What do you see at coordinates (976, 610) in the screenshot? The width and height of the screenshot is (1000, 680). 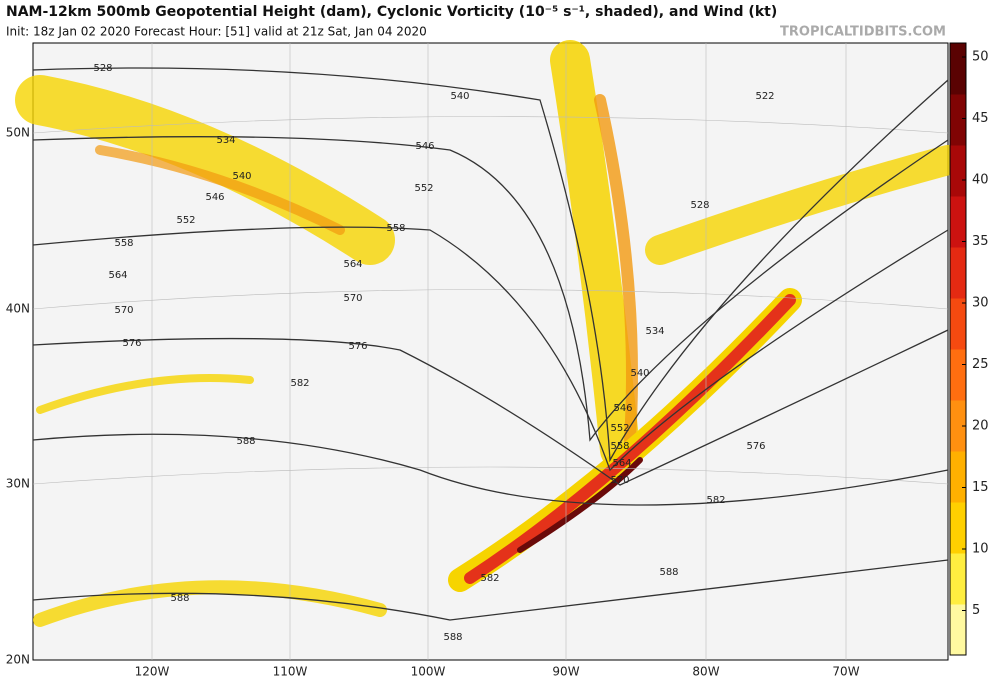 I see `colorbar-label: 5` at bounding box center [976, 610].